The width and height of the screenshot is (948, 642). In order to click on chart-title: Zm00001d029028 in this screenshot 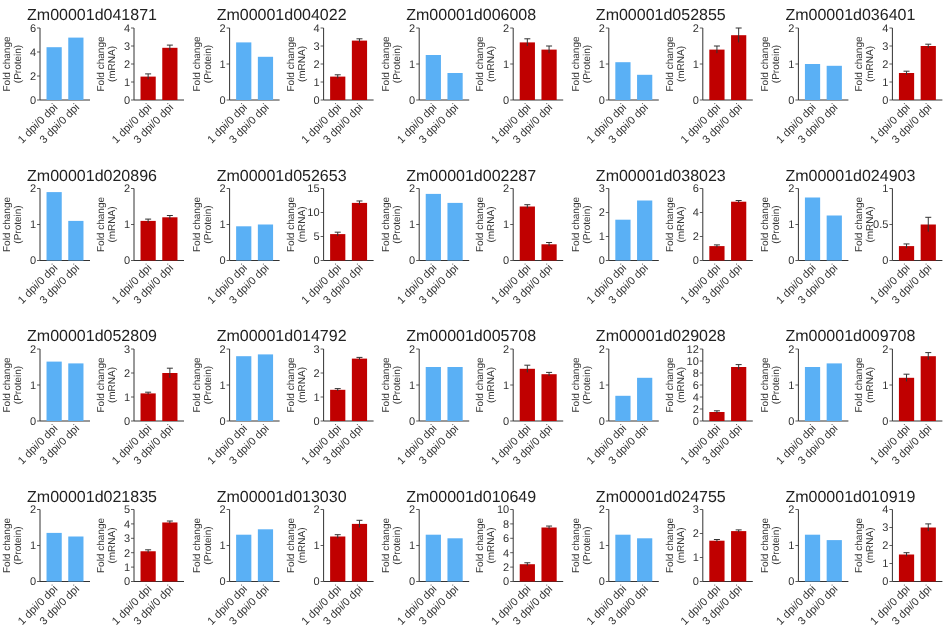, I will do `click(661, 336)`.